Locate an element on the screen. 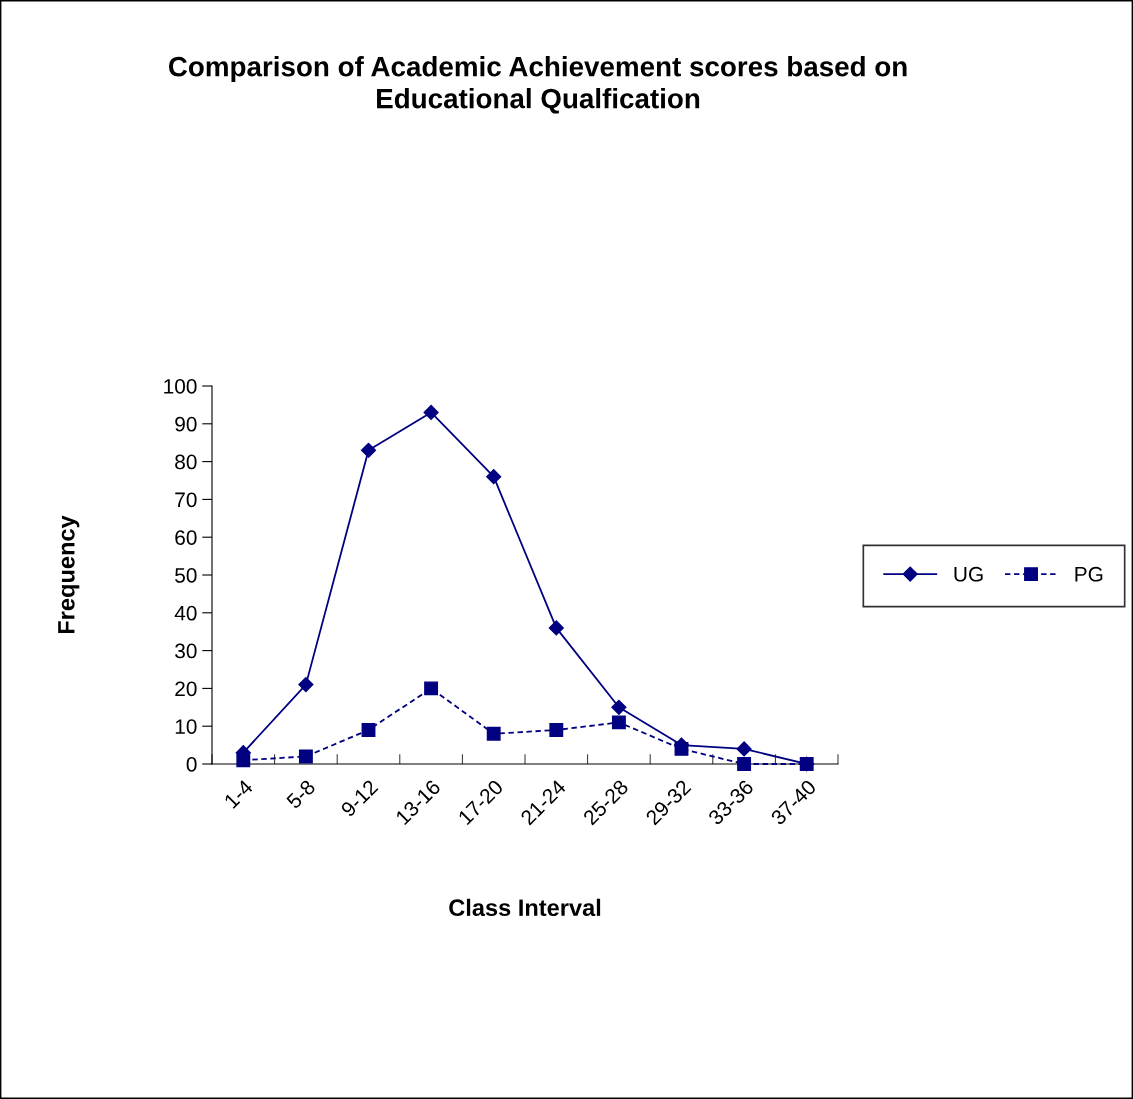 The width and height of the screenshot is (1133, 1099). x-tick-label: 1-4 is located at coordinates (238, 793).